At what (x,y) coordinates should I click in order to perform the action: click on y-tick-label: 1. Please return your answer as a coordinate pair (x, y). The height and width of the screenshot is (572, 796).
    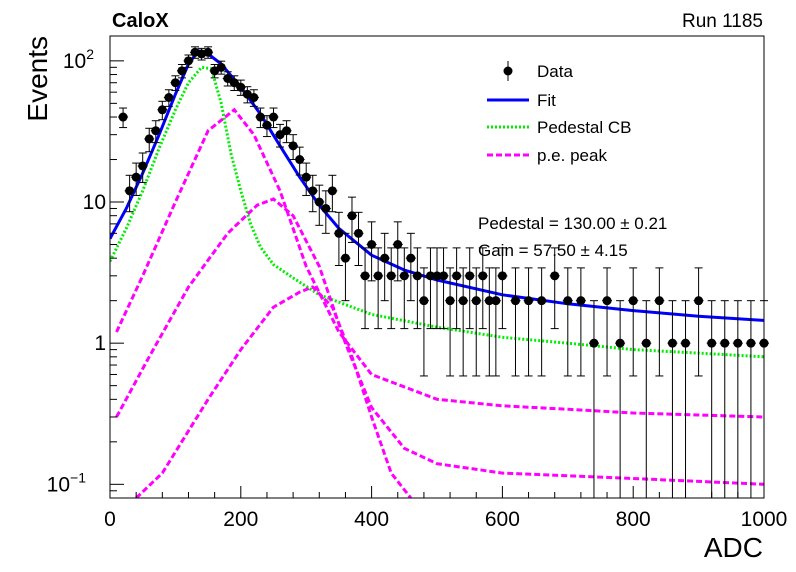
    Looking at the image, I should click on (100, 343).